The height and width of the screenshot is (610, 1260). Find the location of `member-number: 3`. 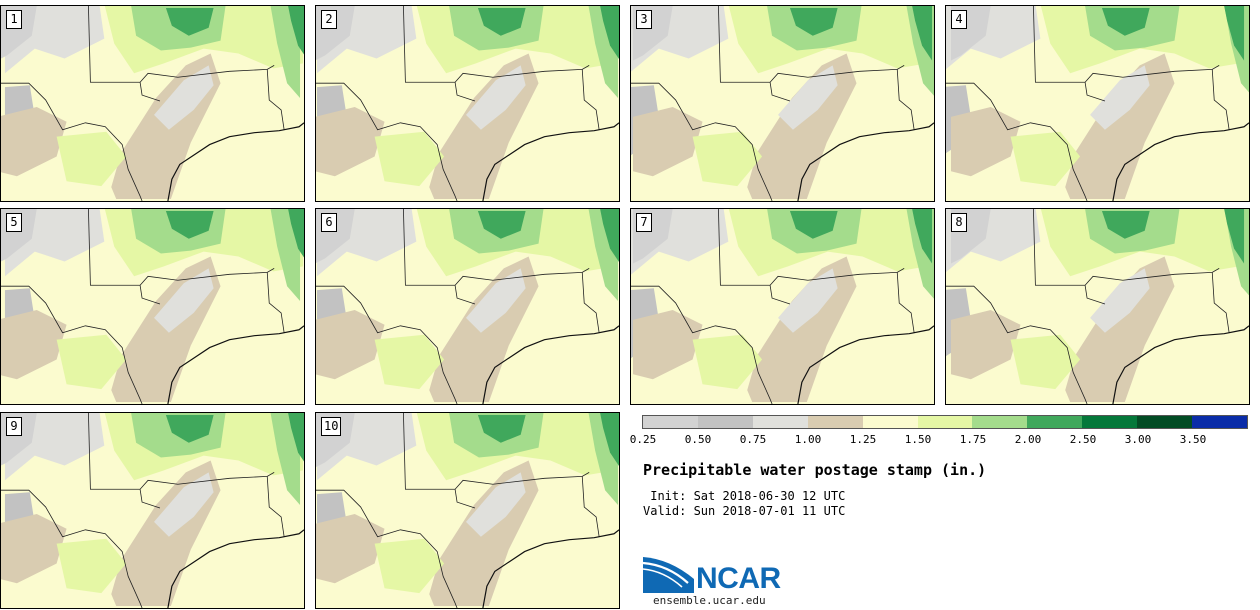

member-number: 3 is located at coordinates (644, 19).